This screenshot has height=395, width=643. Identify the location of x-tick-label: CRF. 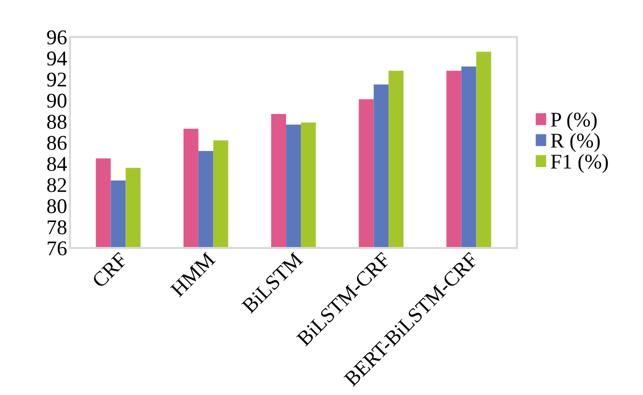
(109, 270).